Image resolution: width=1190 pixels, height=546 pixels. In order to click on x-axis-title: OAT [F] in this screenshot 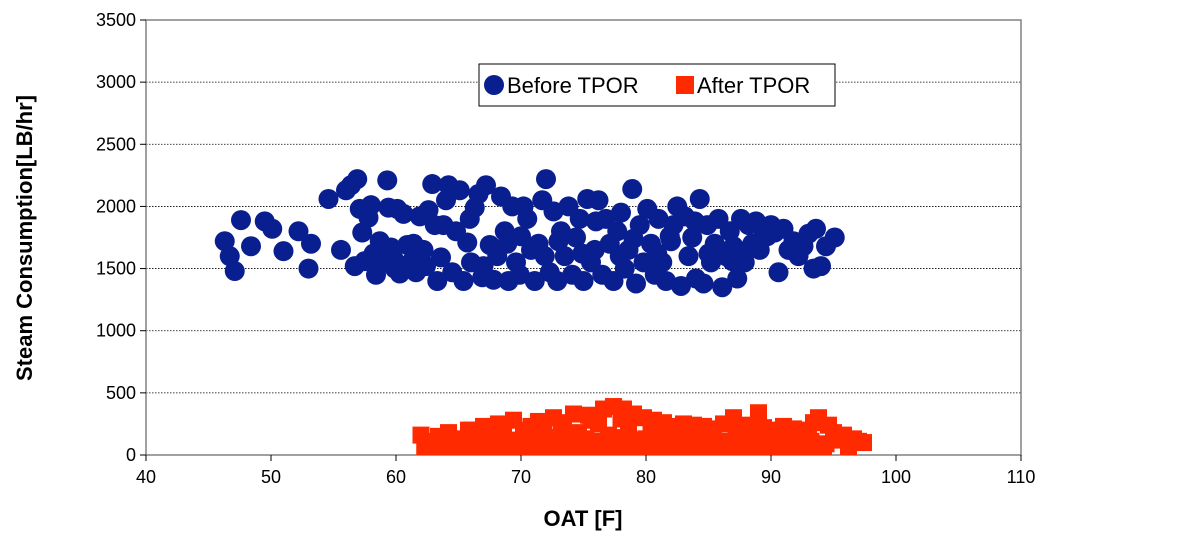, I will do `click(582, 518)`.